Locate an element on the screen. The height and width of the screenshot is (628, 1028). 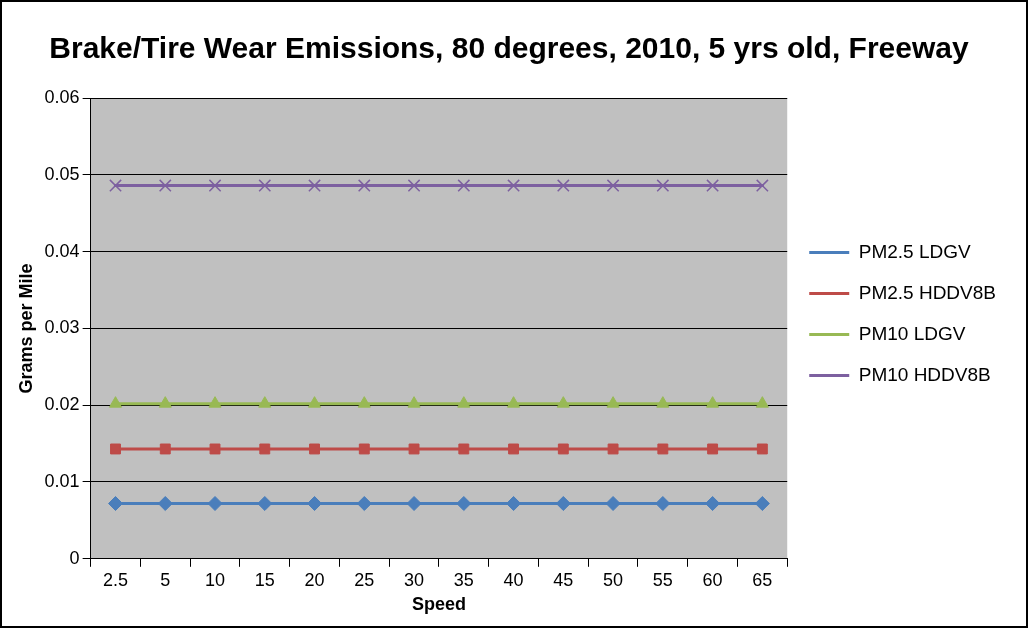
legend-label: PM10 LDGV is located at coordinates (912, 333).